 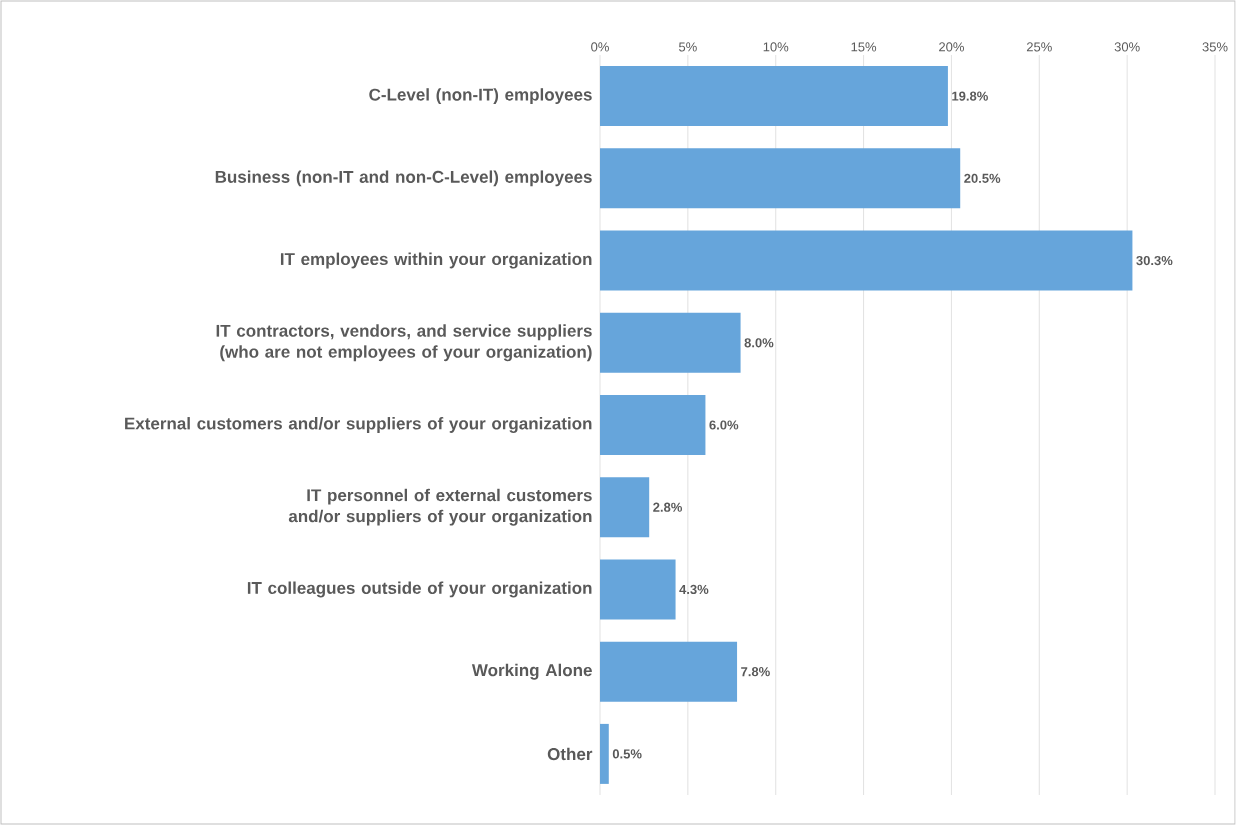 What do you see at coordinates (1215, 47) in the screenshot?
I see `x-tick-label: 35%` at bounding box center [1215, 47].